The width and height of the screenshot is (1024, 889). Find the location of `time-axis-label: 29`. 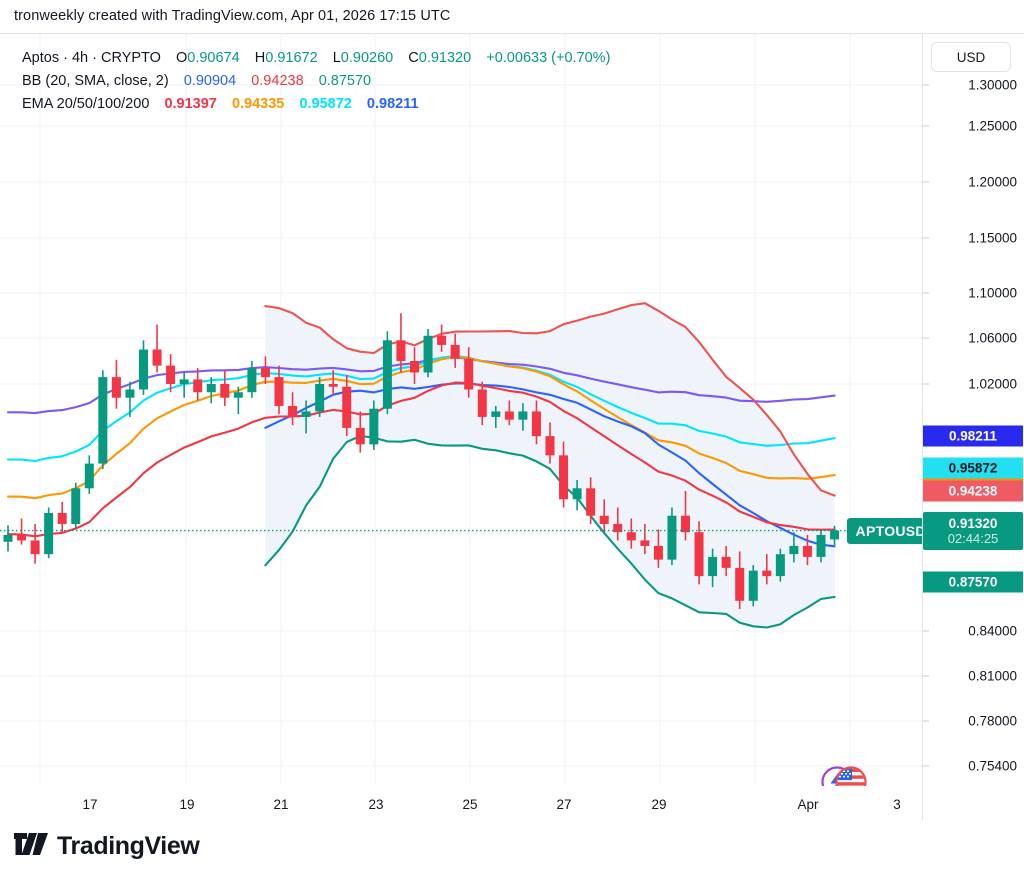

time-axis-label: 29 is located at coordinates (659, 804).